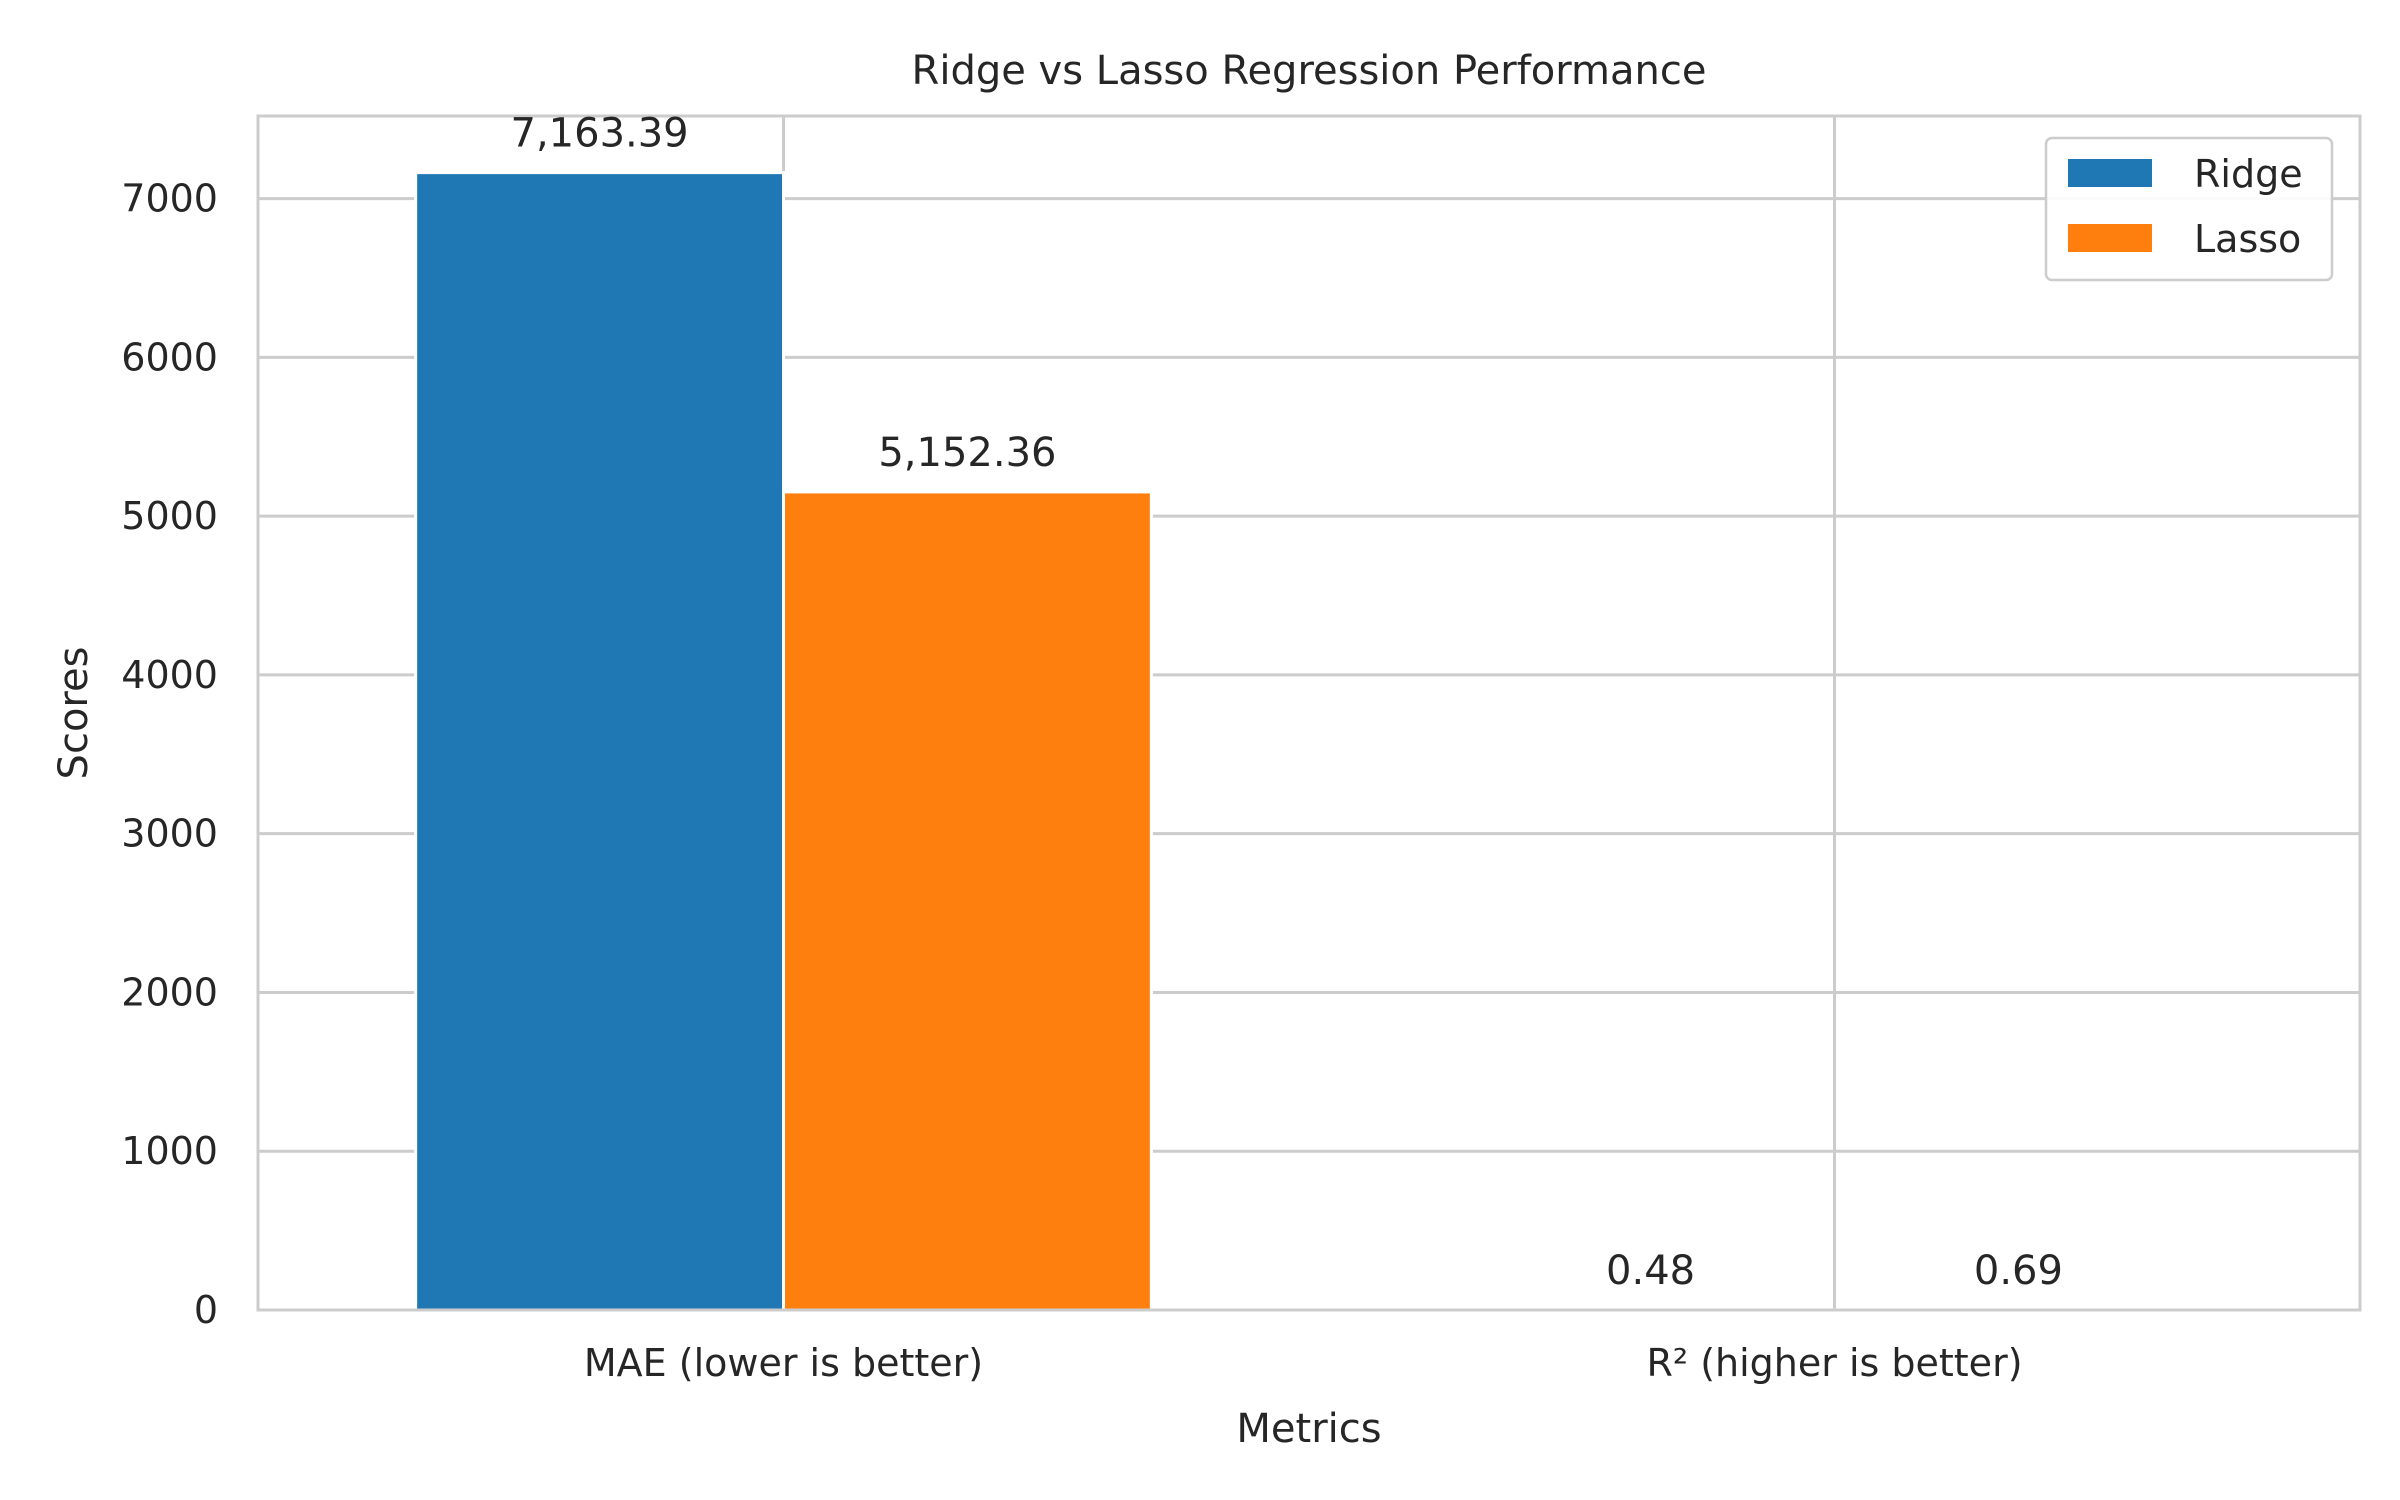 Image resolution: width=2400 pixels, height=1500 pixels. What do you see at coordinates (2110, 173) in the screenshot?
I see `legend-swatch-ridge` at bounding box center [2110, 173].